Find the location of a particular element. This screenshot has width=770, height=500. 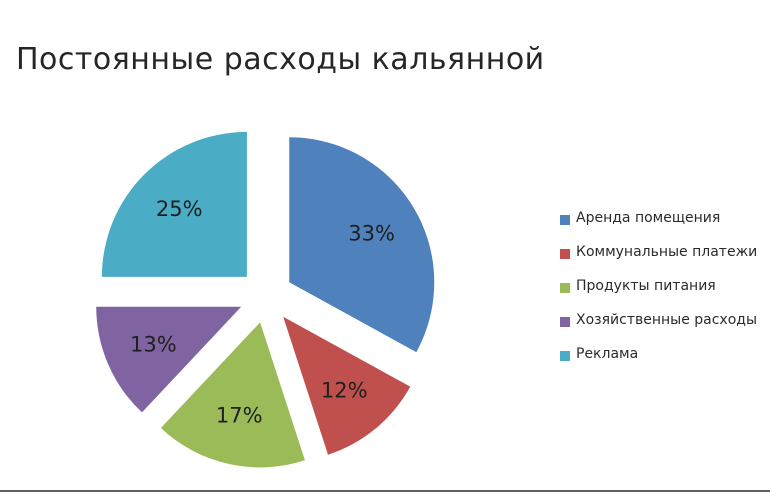

pie-slice-food is located at coordinates (232, 395).